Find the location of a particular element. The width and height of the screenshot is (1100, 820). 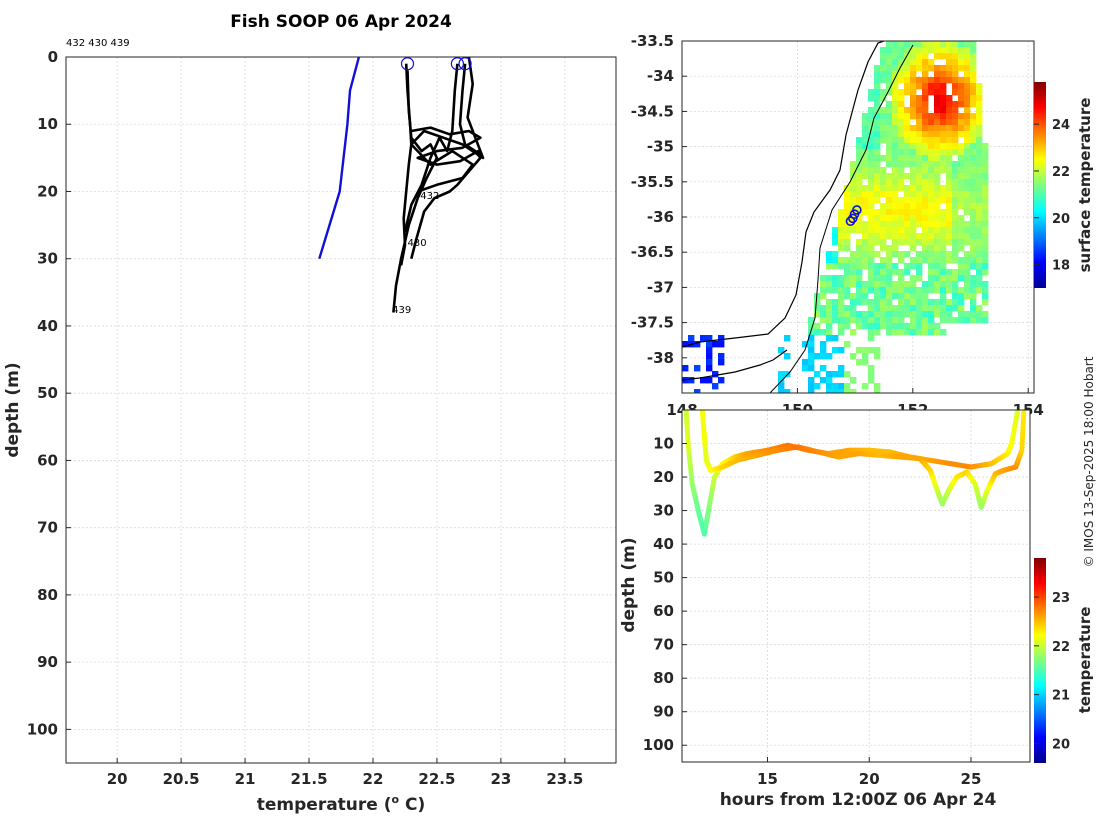

depth-time-x-tick-label: 15 is located at coordinates (767, 779).